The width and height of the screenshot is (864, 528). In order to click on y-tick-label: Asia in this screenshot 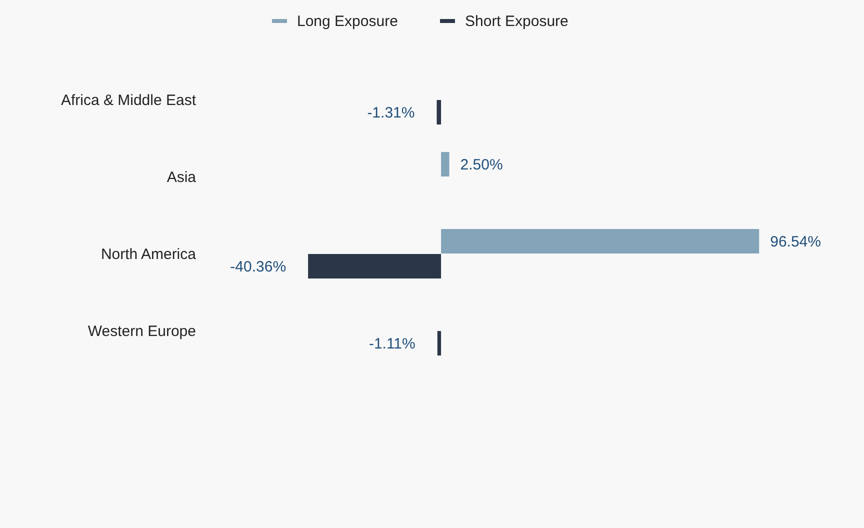, I will do `click(181, 177)`.